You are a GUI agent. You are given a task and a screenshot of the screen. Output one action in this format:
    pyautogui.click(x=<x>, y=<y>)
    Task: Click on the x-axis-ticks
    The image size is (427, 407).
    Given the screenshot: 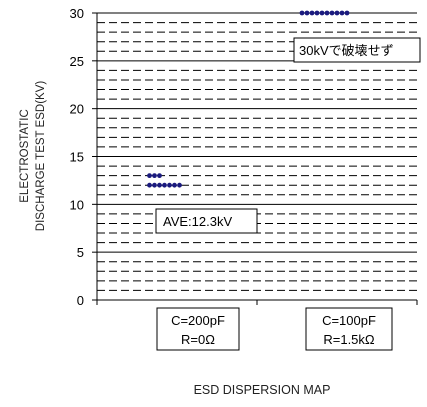 What is the action you would take?
    pyautogui.click(x=257, y=302)
    